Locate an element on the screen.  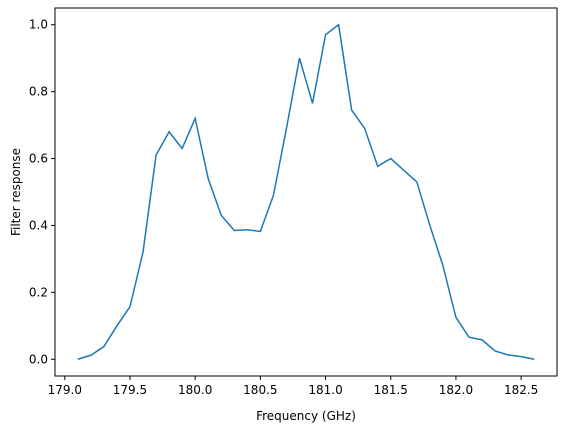
y-tick-label: 0.4 is located at coordinates (38, 225).